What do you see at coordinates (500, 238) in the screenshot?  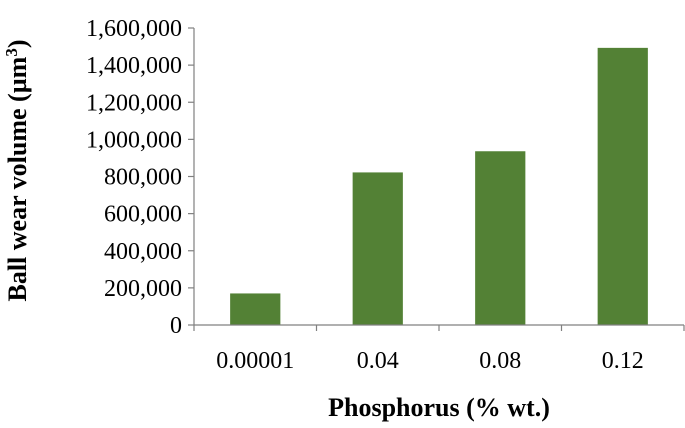 I see `bar-0.08` at bounding box center [500, 238].